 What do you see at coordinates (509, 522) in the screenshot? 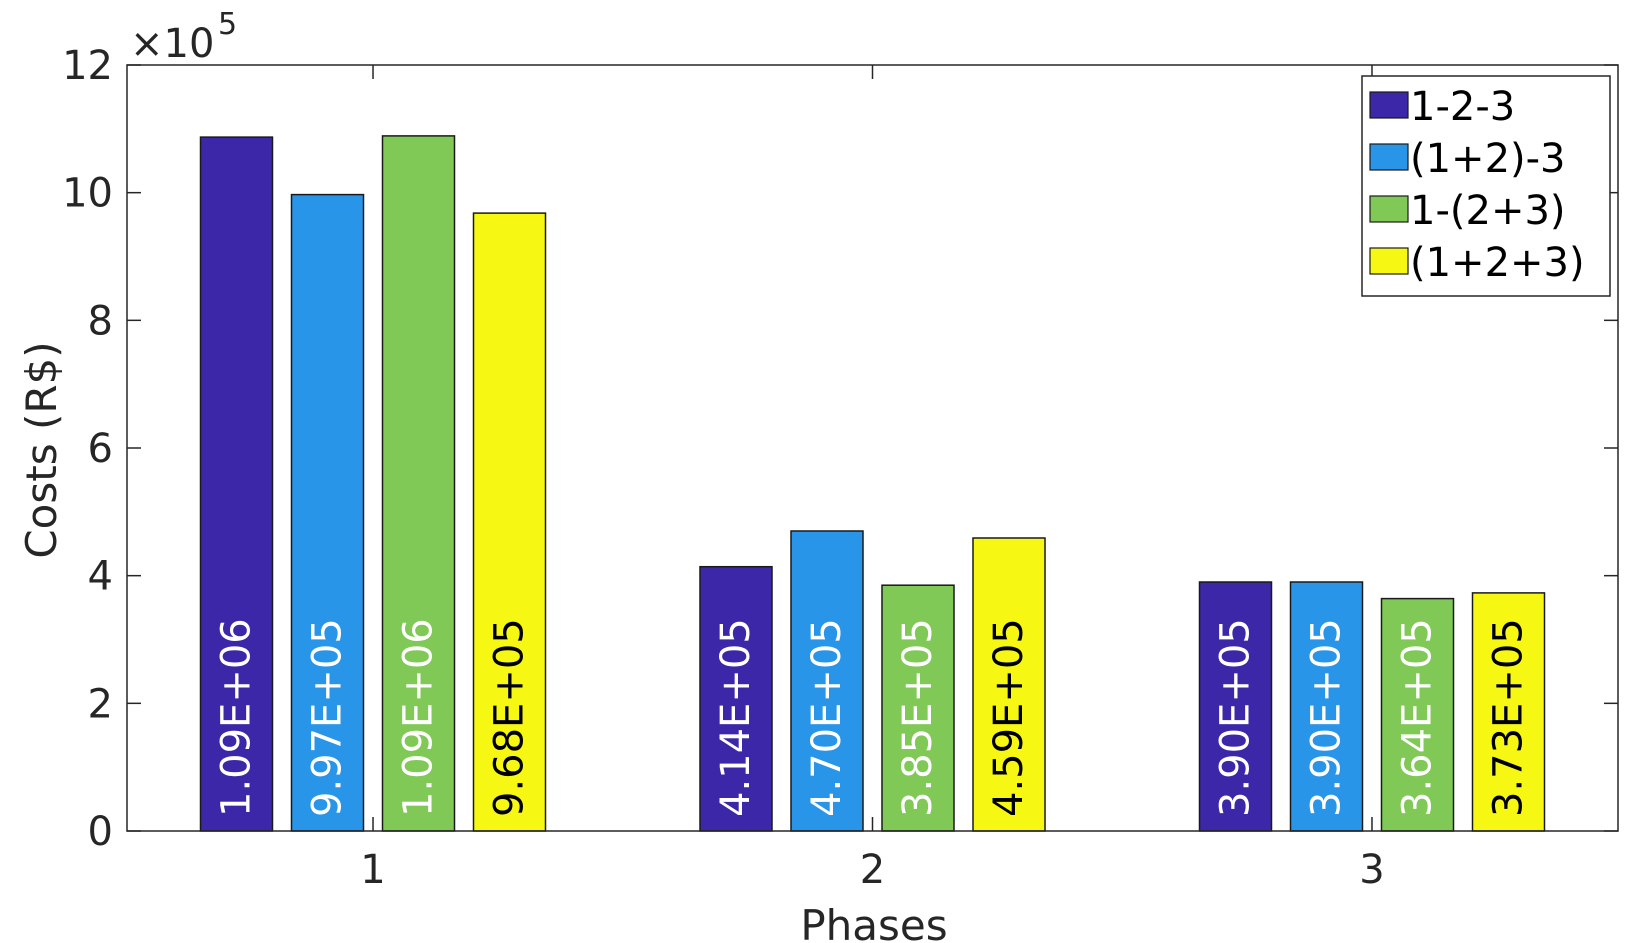
I see `bar-(1+2+3)-1` at bounding box center [509, 522].